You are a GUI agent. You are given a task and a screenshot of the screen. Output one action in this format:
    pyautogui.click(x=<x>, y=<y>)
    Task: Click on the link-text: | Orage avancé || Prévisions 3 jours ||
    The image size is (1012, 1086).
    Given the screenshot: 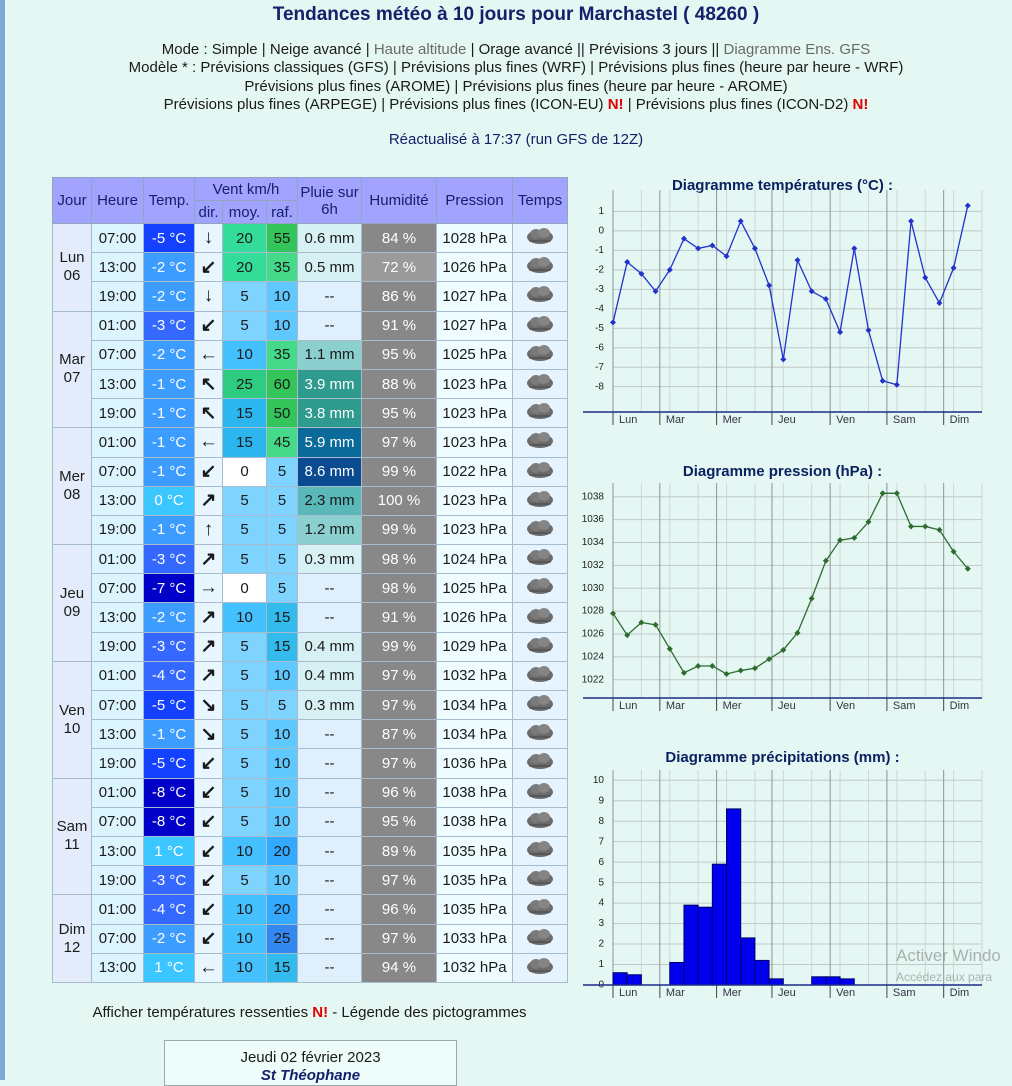 What is the action you would take?
    pyautogui.click(x=595, y=49)
    